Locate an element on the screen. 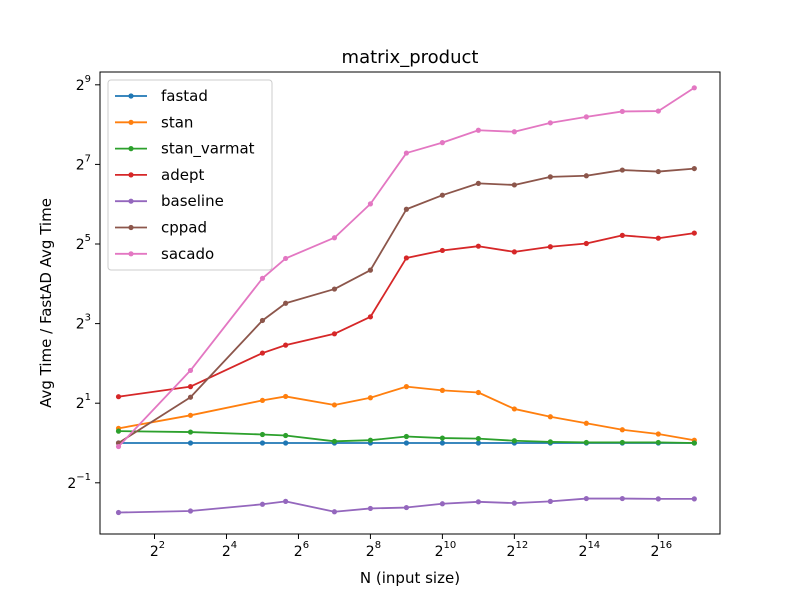 This screenshot has height=600, width=800. chart-title: matrix_product is located at coordinates (410, 57).